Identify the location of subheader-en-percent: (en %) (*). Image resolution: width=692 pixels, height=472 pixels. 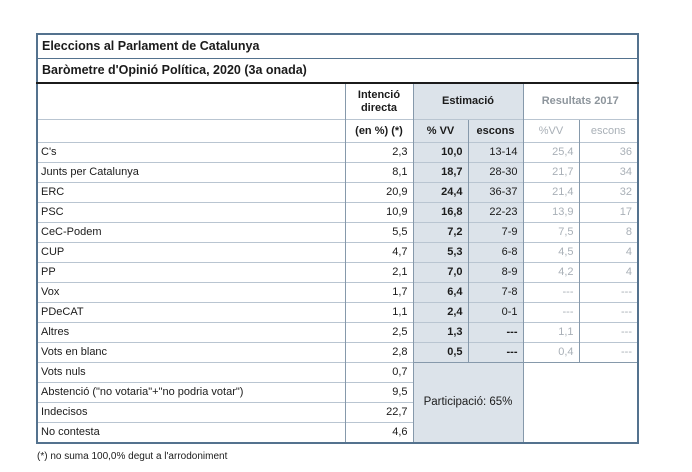
(378, 131).